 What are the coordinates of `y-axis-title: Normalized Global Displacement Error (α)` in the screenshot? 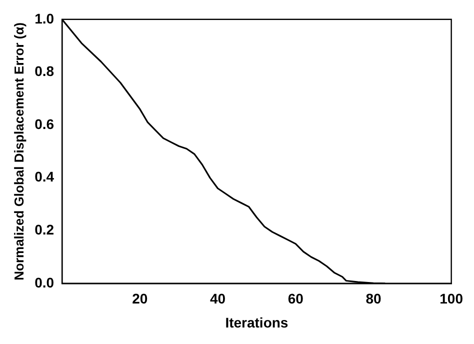 It's located at (18, 151).